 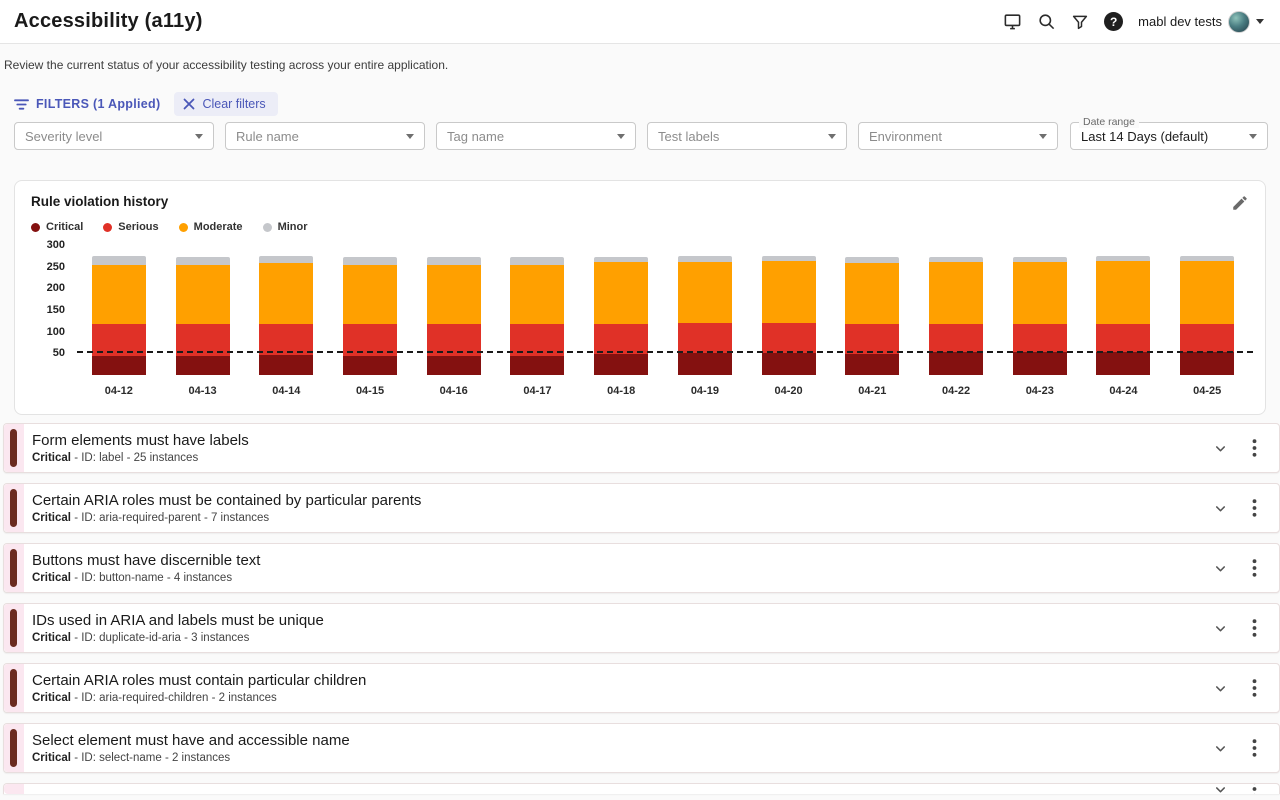 What do you see at coordinates (647, 104) in the screenshot?
I see `filters-row: FILTERS (1 Applied) Clear filters` at bounding box center [647, 104].